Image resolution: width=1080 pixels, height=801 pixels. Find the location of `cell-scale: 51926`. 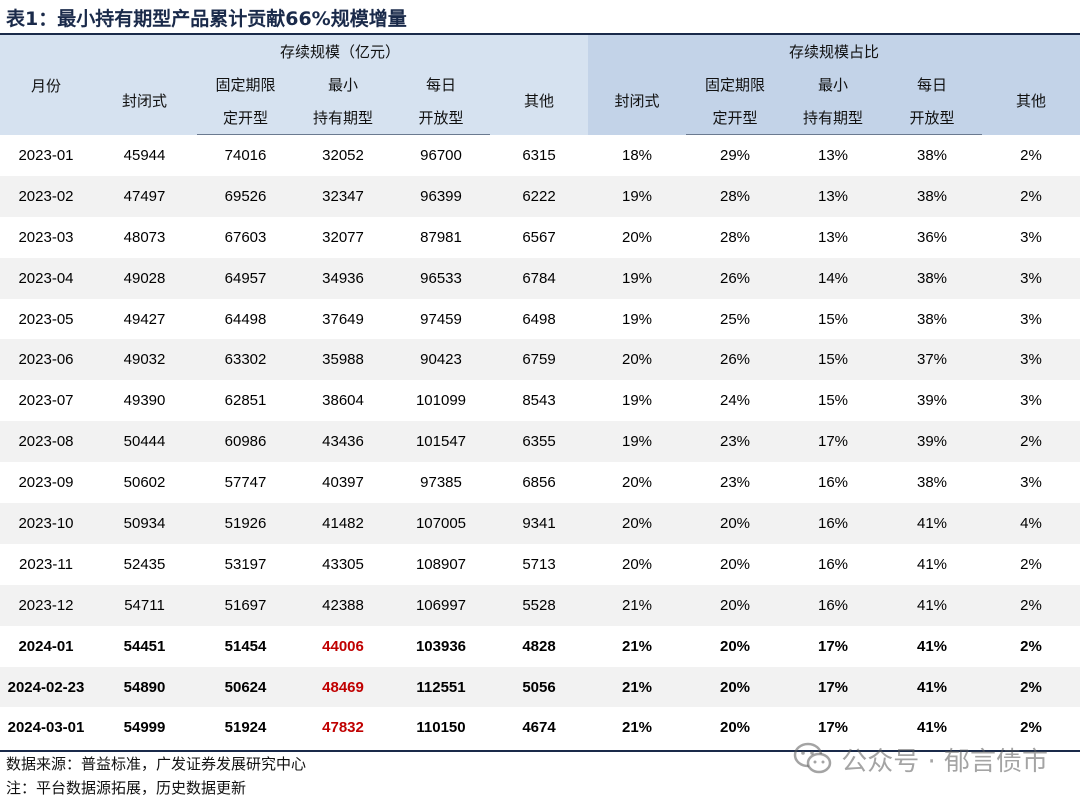

cell-scale: 51926 is located at coordinates (245, 523).